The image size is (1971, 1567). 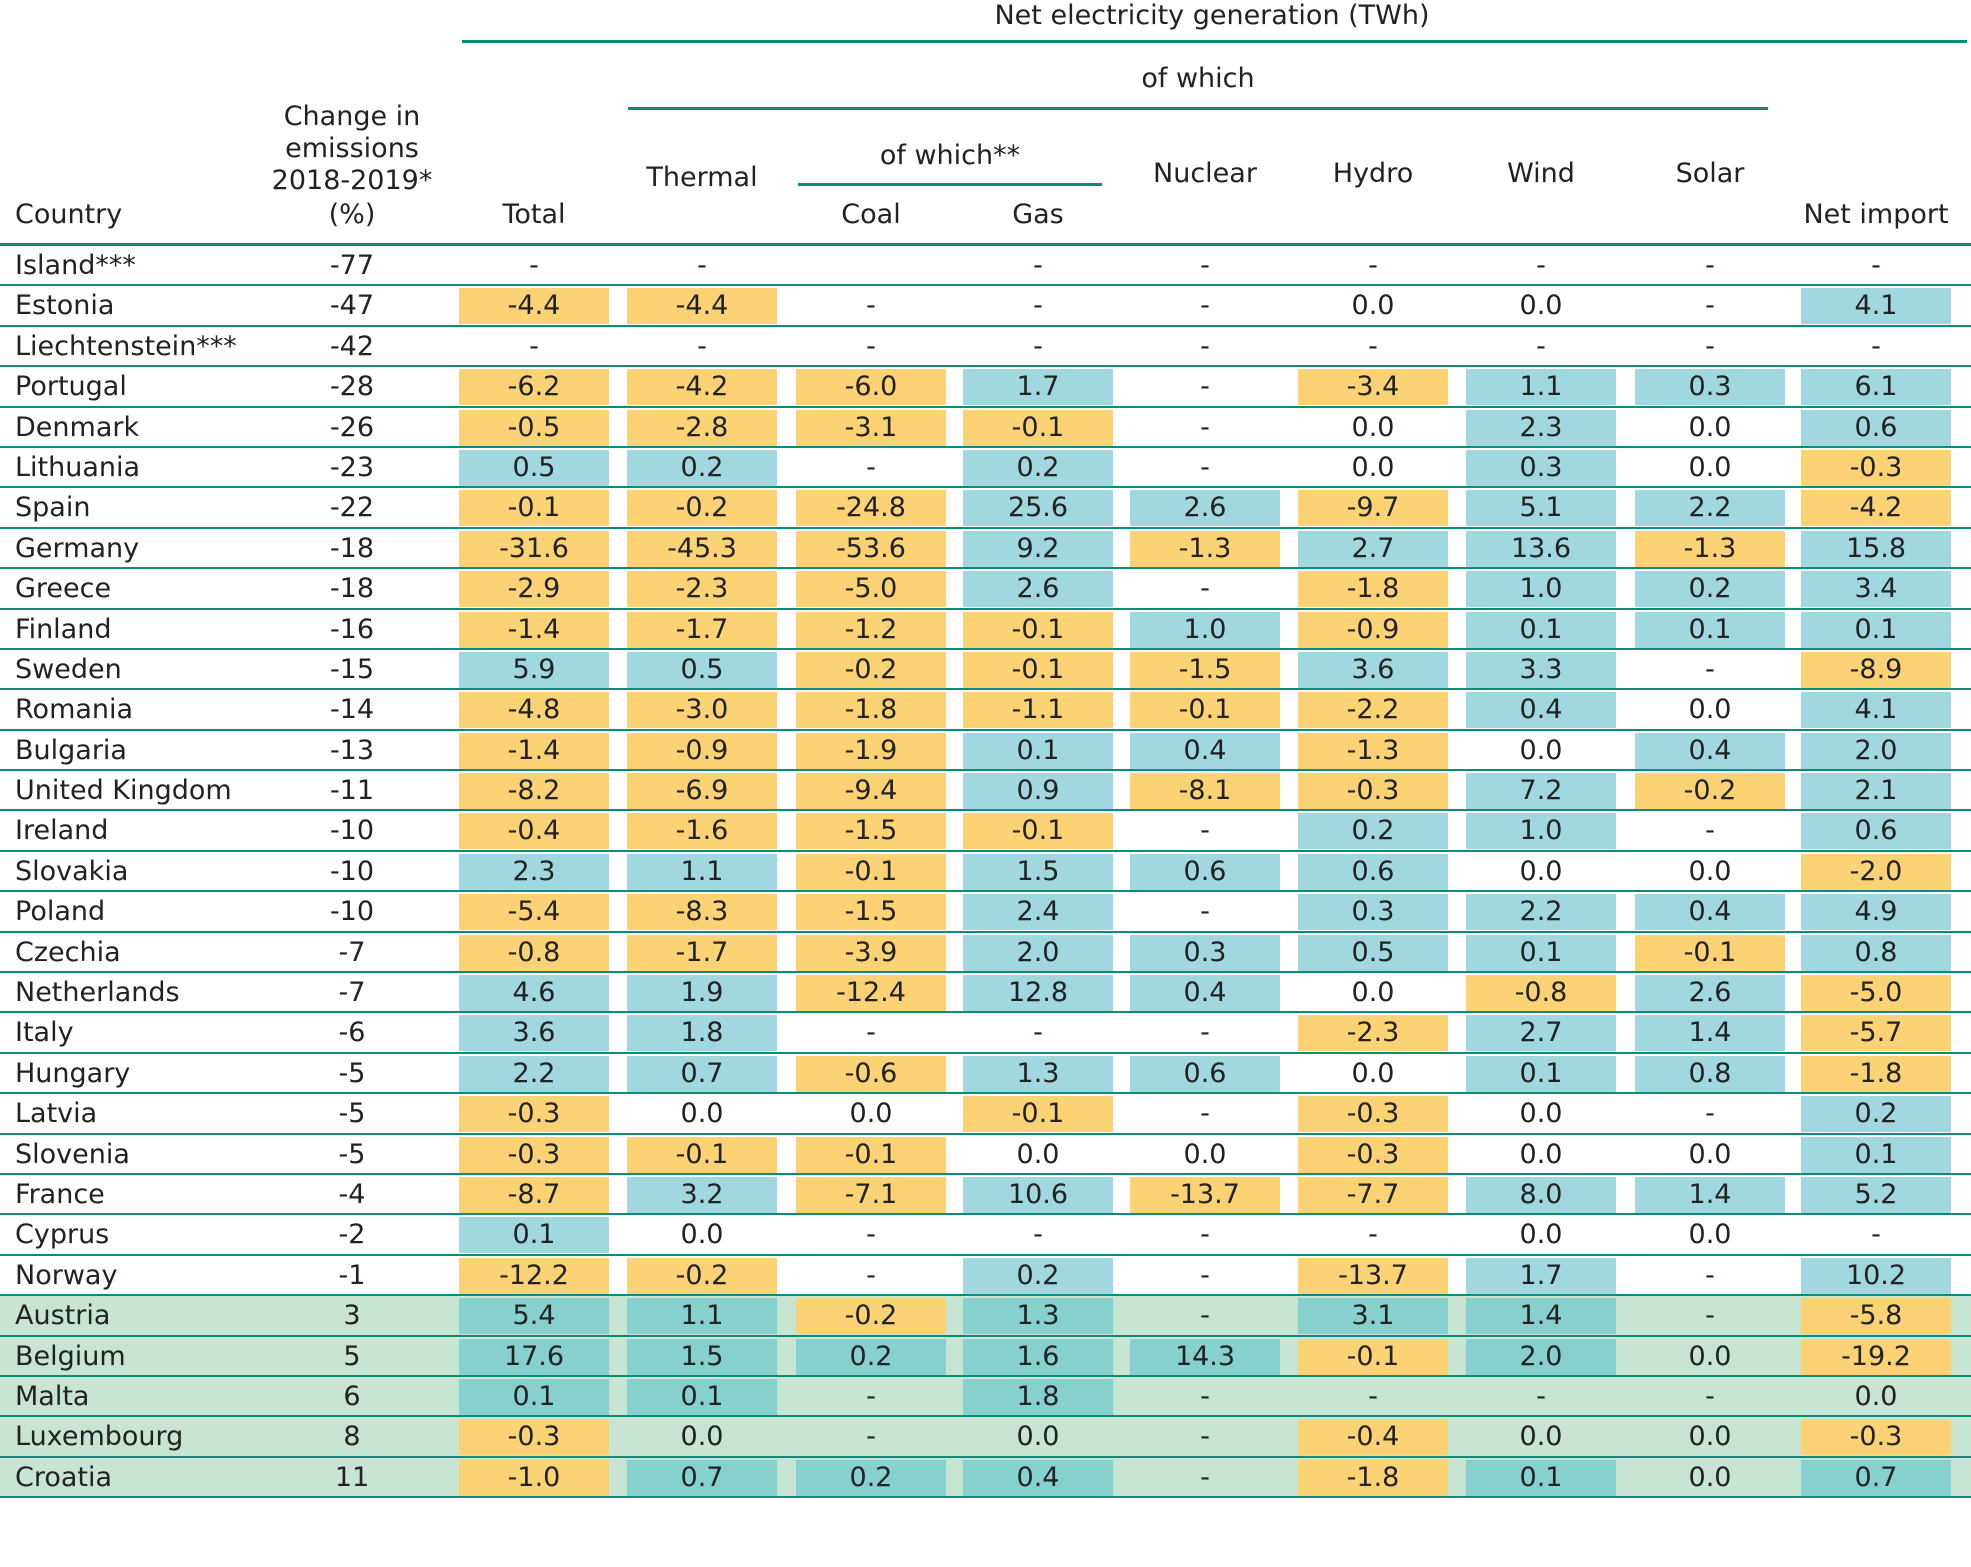 What do you see at coordinates (62, 831) in the screenshot?
I see `country-cell: Ireland` at bounding box center [62, 831].